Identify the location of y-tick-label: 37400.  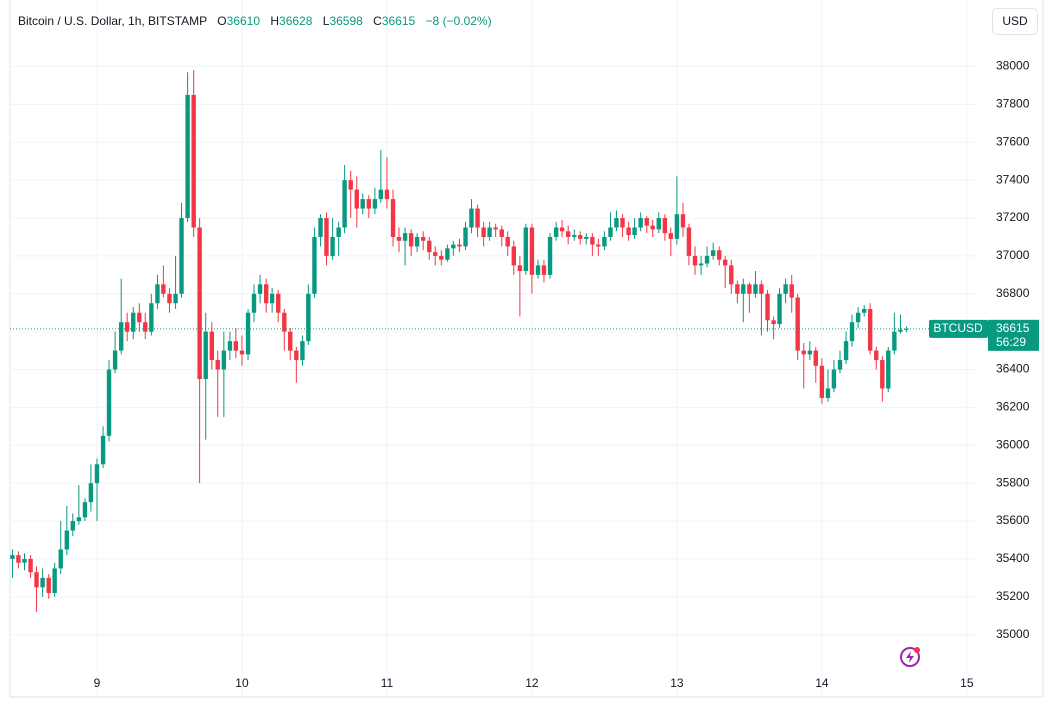
(1013, 179).